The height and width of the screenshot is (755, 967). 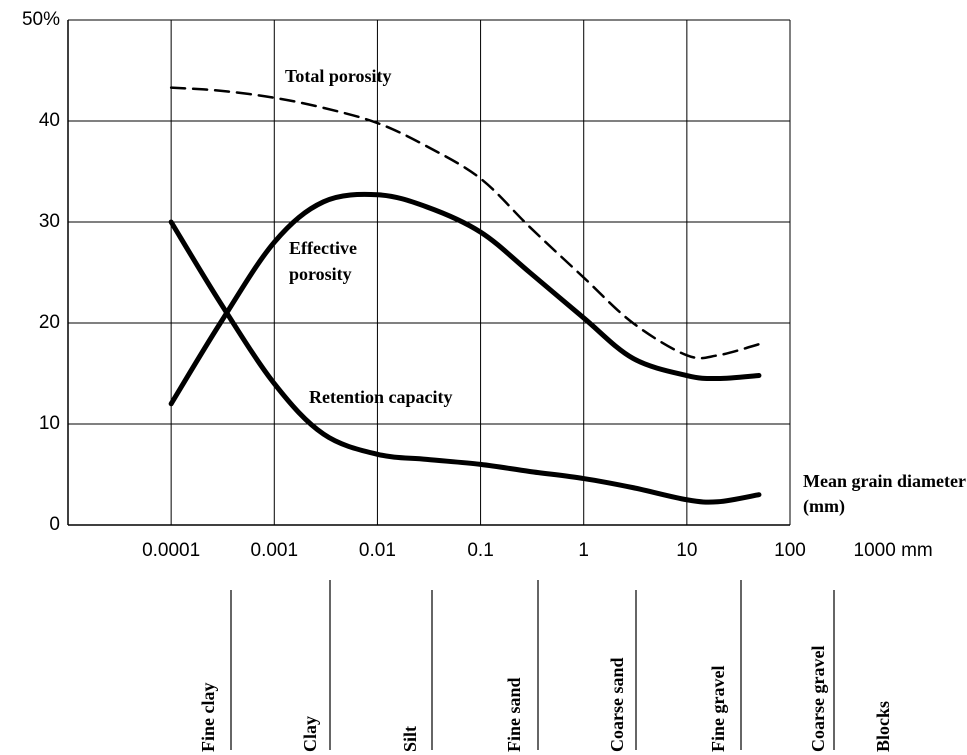 What do you see at coordinates (275, 550) in the screenshot?
I see `x-tick-label: 0.001` at bounding box center [275, 550].